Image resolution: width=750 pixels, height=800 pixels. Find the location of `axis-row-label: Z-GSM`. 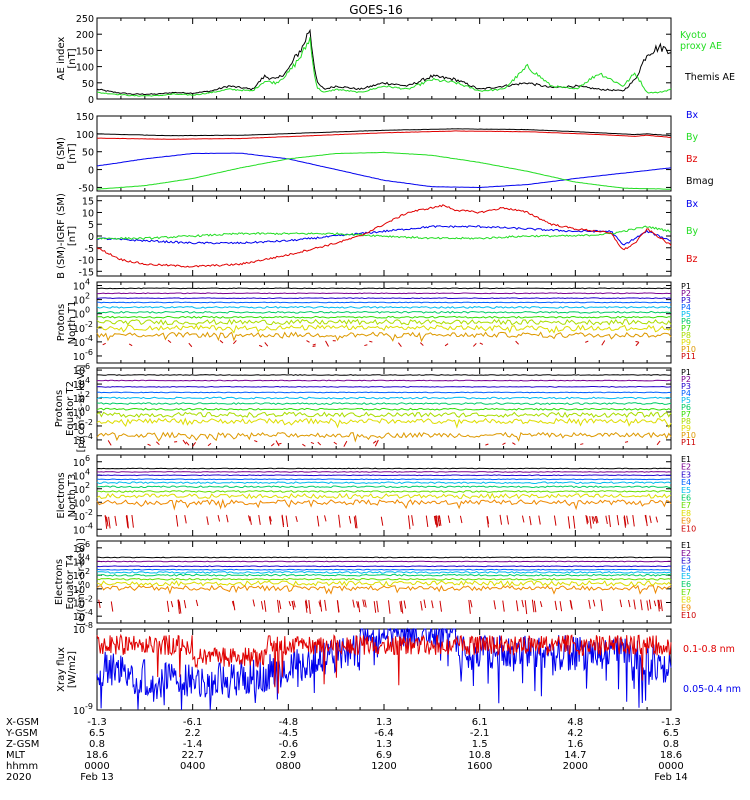

axis-row-label: Z-GSM is located at coordinates (22, 744).